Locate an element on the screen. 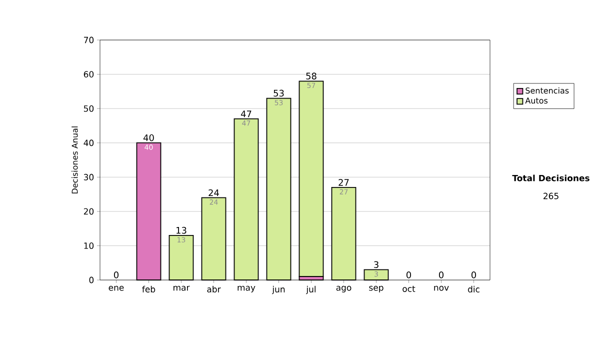 The height and width of the screenshot is (340, 600). legend-label: Autos is located at coordinates (536, 101).